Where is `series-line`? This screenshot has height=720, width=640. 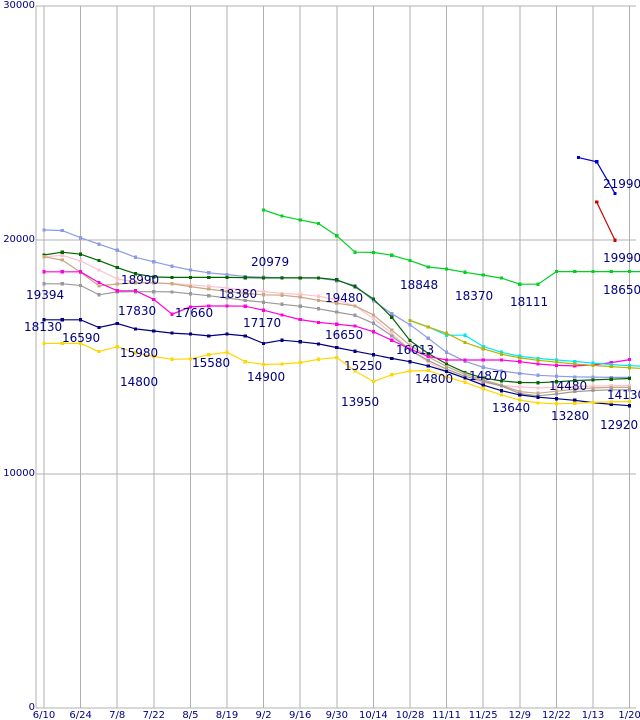
series-line is located at coordinates (524, 343).